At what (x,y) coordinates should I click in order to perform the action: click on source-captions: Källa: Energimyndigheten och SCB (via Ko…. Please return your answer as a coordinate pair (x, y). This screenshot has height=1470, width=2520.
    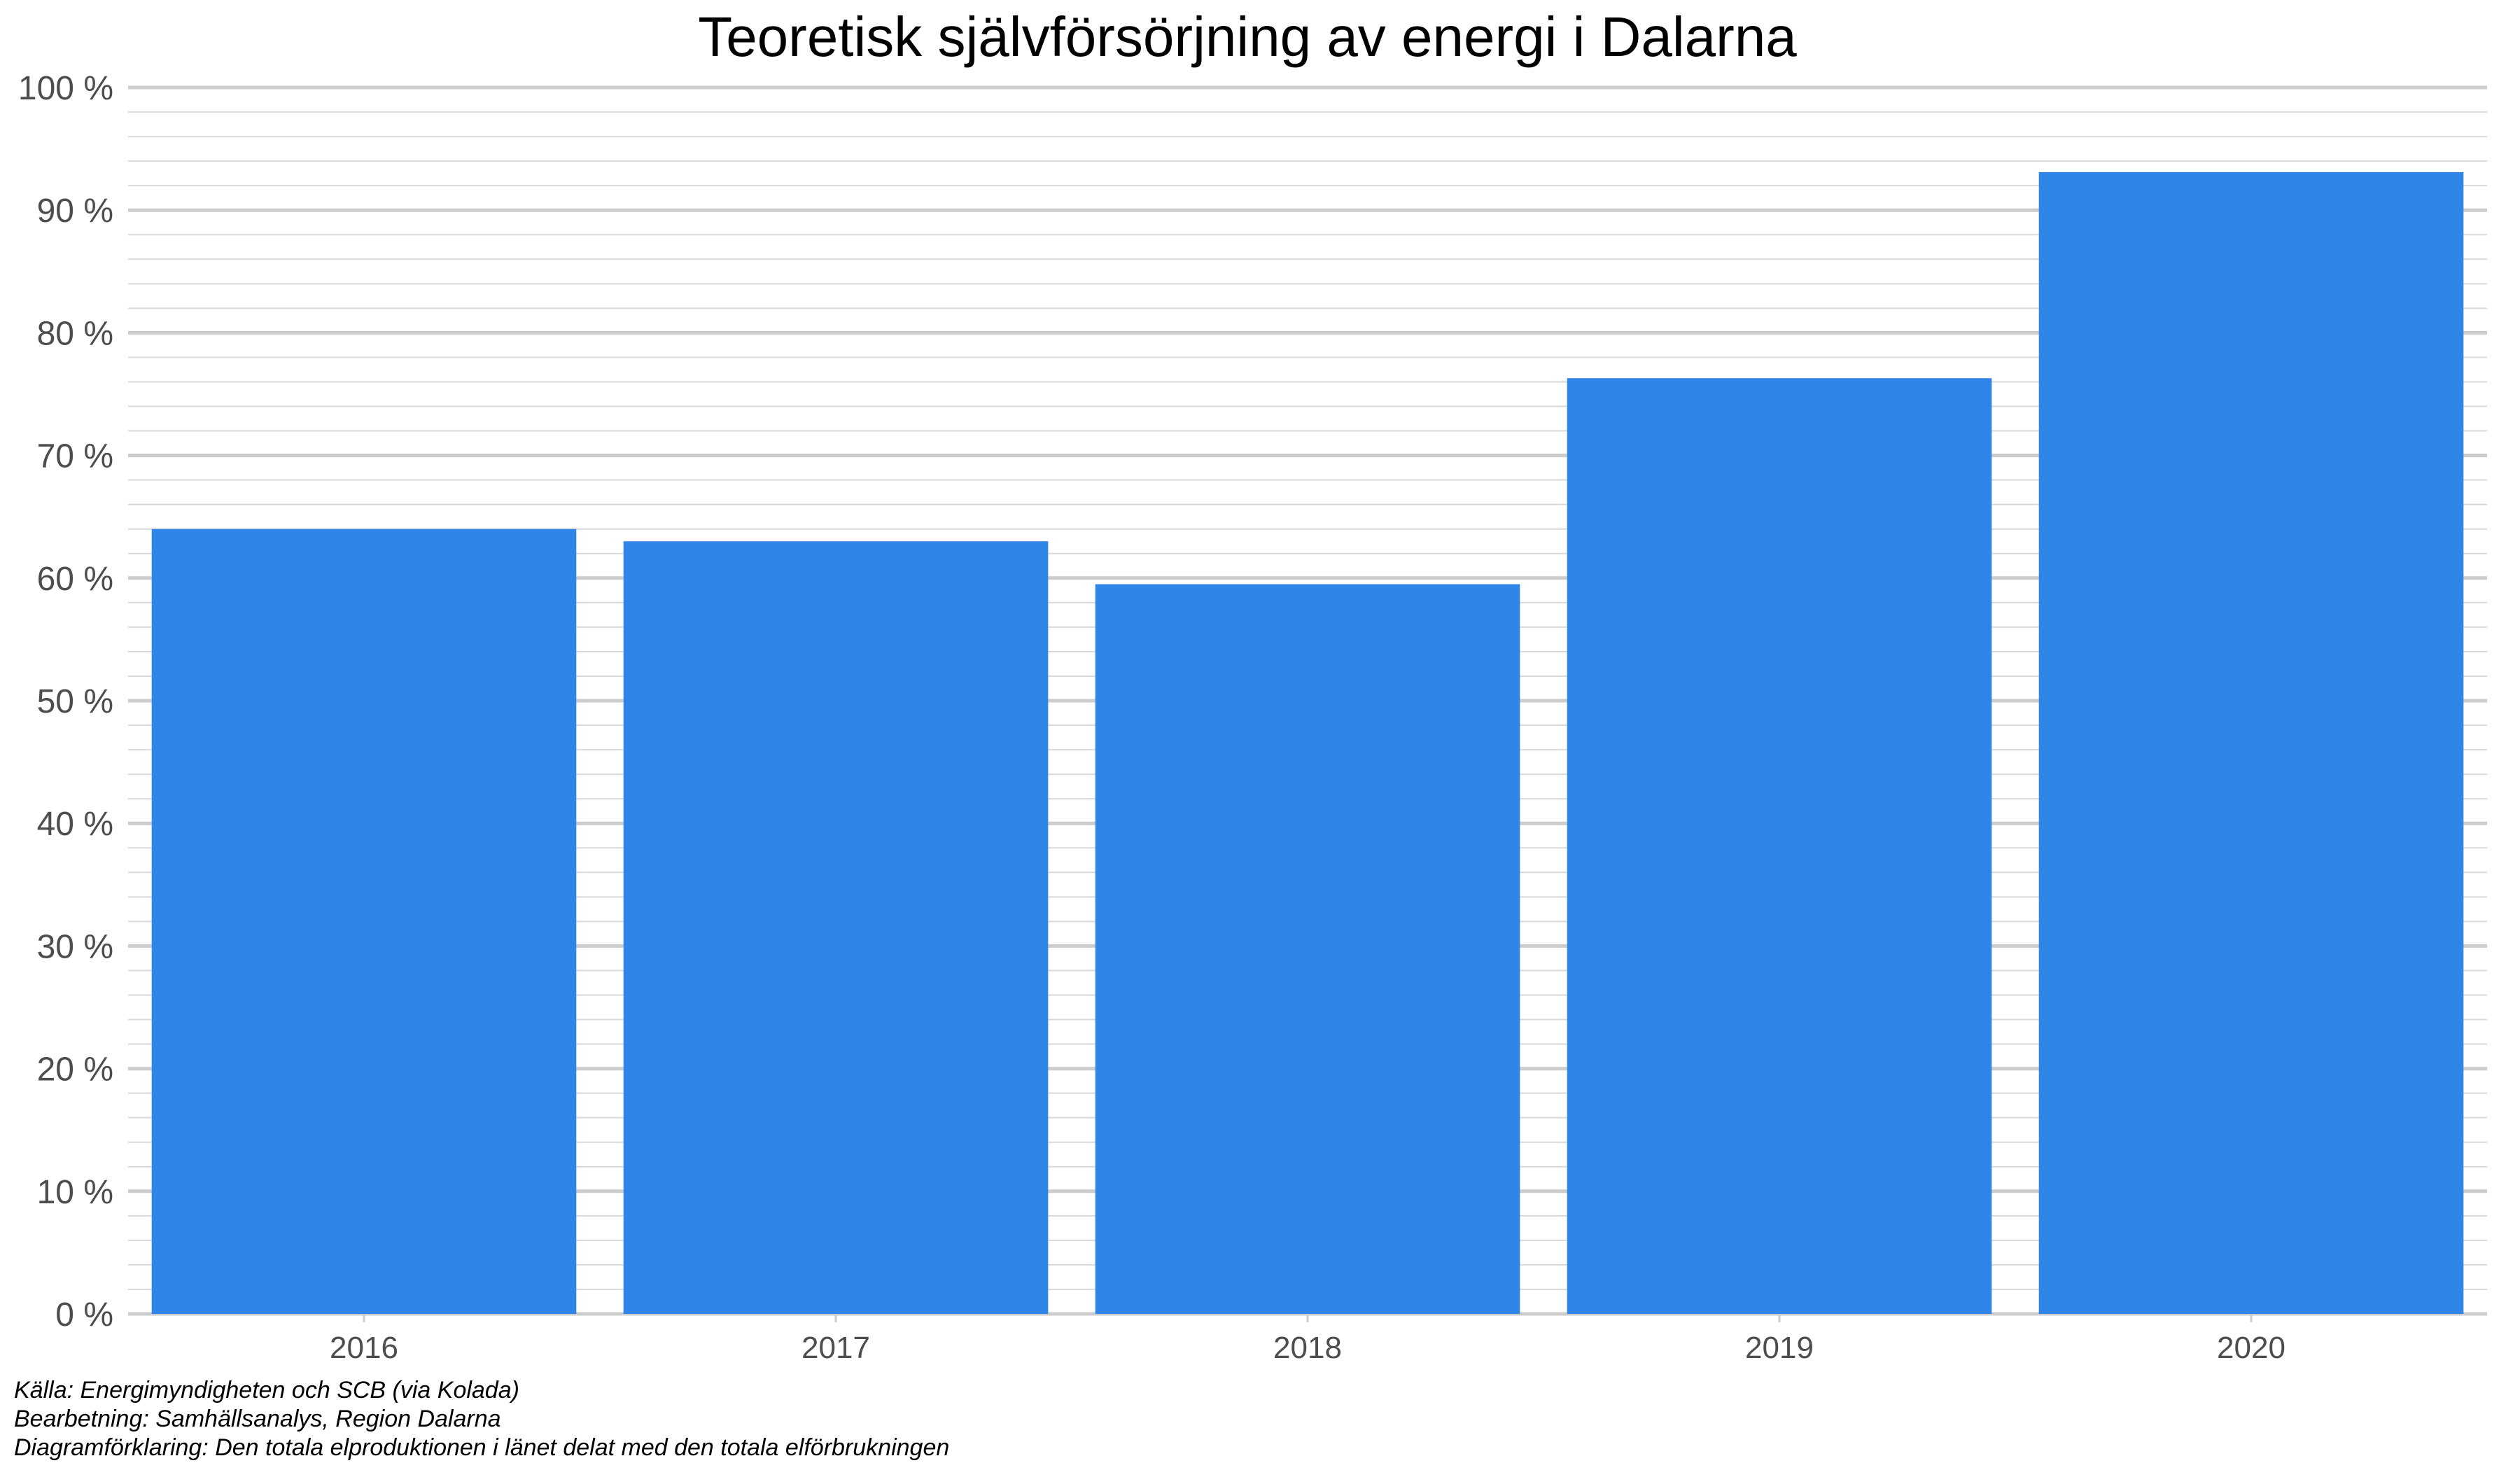
    Looking at the image, I should click on (481, 1419).